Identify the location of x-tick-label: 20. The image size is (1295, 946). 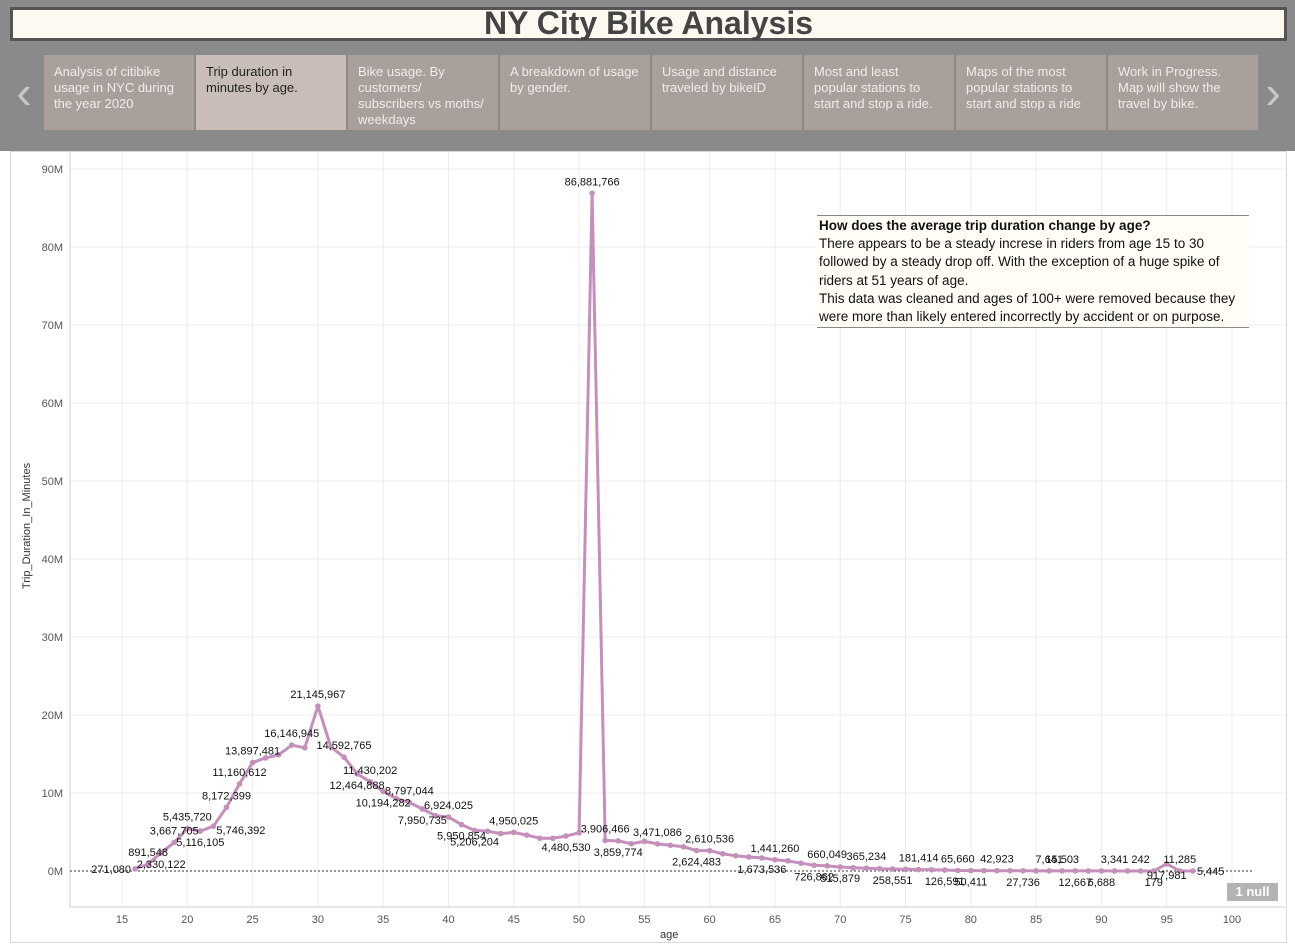
(187, 920).